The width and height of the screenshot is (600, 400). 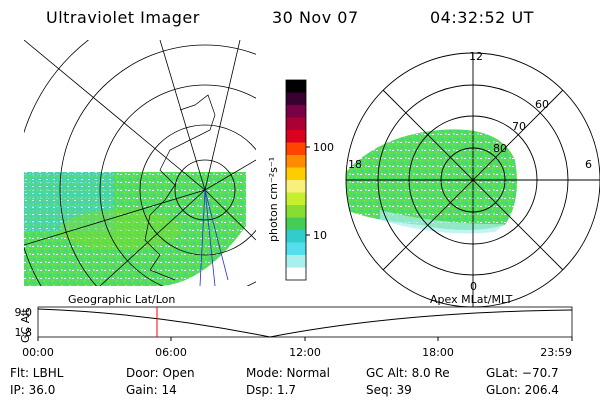 I want to click on status-gain: Gain: 14, so click(x=151, y=390).